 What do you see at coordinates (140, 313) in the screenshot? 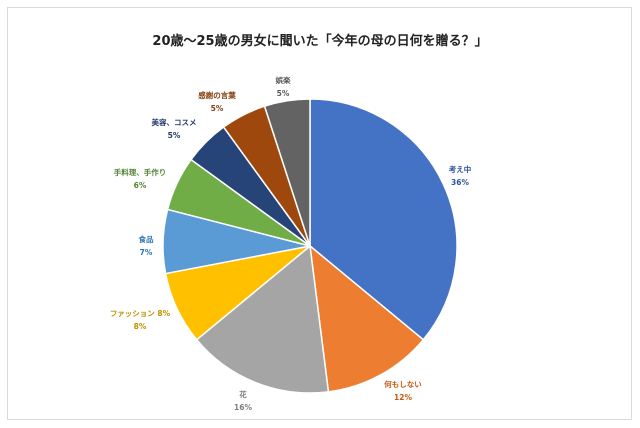
I see `slice-name-label: ファッション 8%` at bounding box center [140, 313].